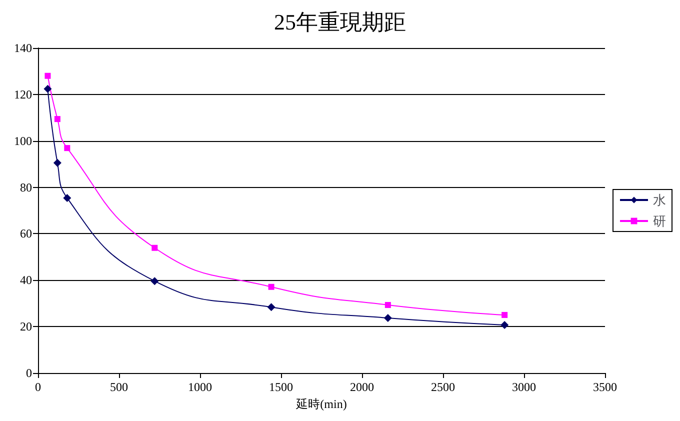 The height and width of the screenshot is (421, 680). What do you see at coordinates (362, 387) in the screenshot?
I see `x-tick-label: 2000` at bounding box center [362, 387].